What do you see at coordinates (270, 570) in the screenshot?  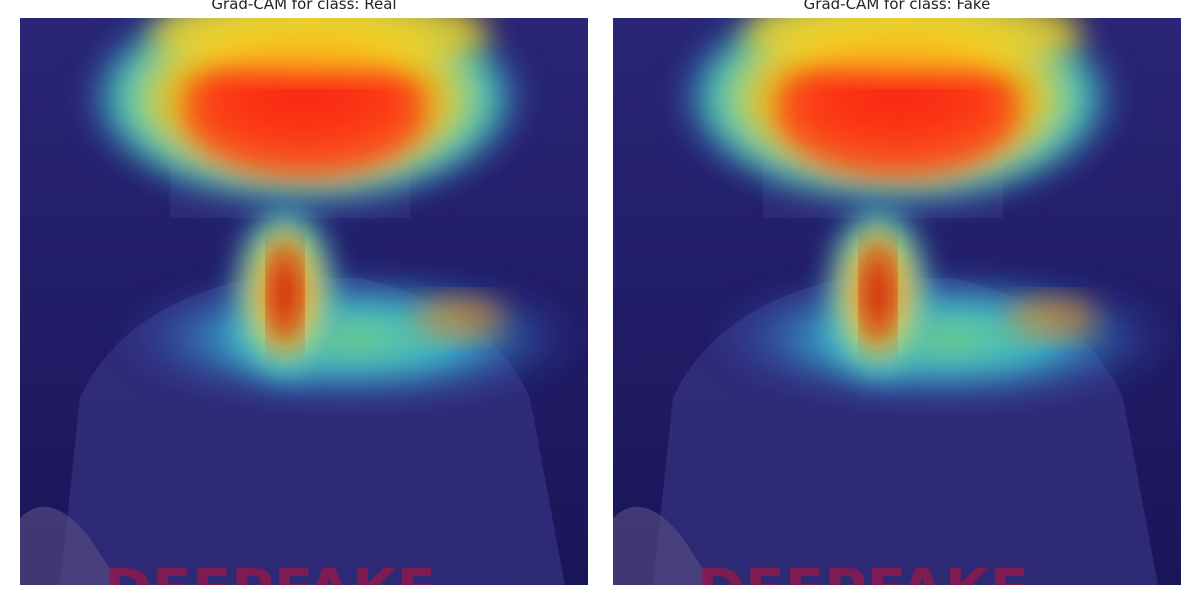 I see `watermark-text-real: DEEPFAKE` at bounding box center [270, 570].